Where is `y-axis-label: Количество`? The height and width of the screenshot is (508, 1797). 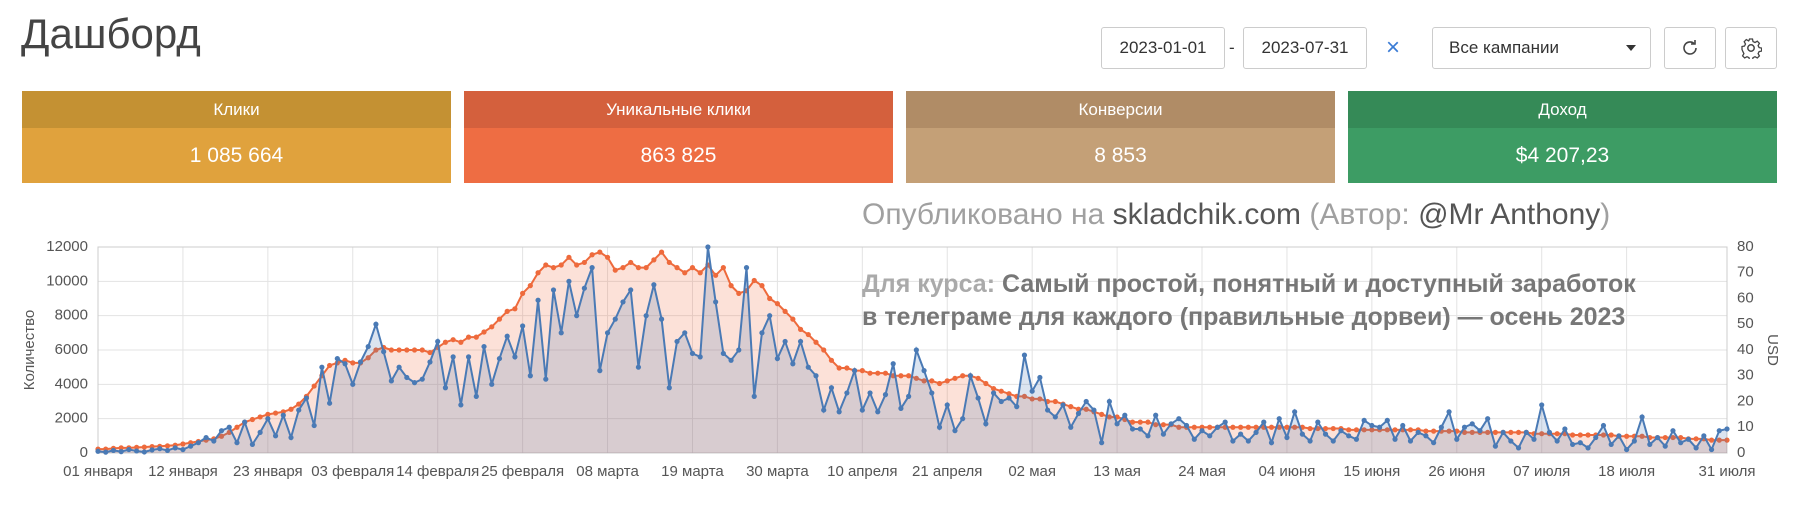 y-axis-label: Количество is located at coordinates (29, 350).